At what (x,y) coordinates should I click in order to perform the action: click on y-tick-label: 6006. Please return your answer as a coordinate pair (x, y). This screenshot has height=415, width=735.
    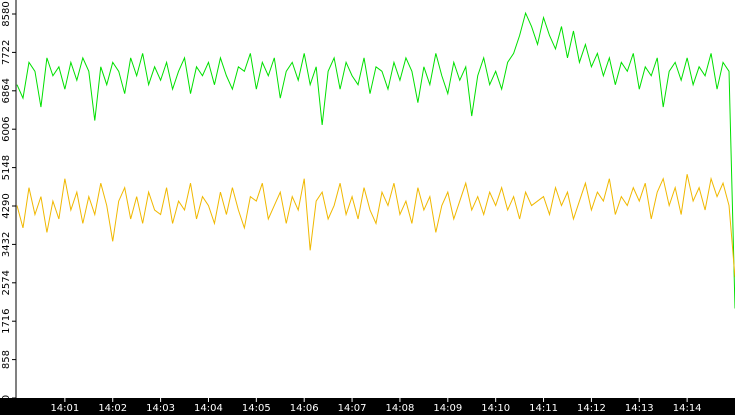
    Looking at the image, I should click on (6, 128).